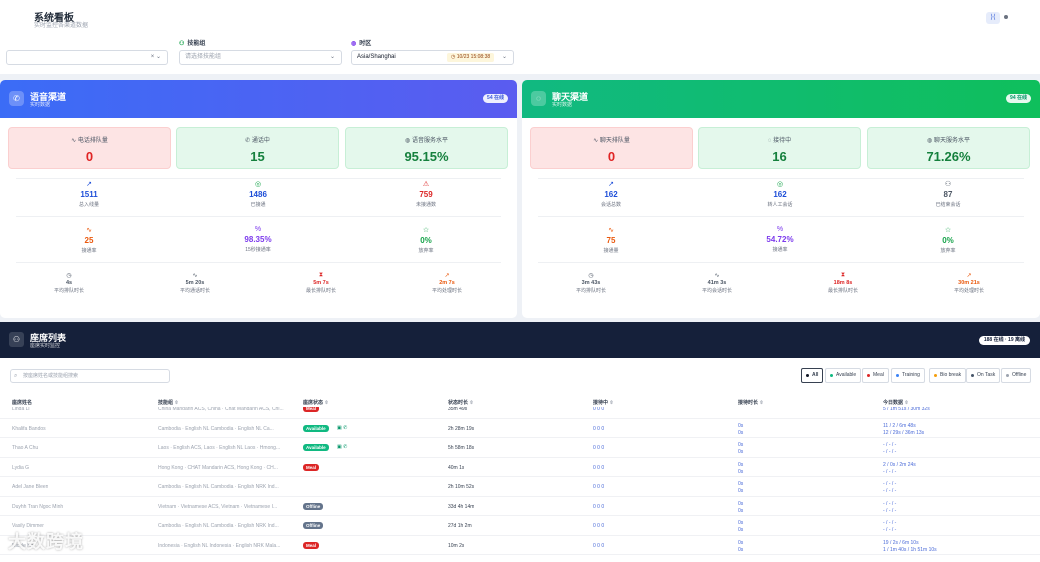 This screenshot has width=1040, height=562. I want to click on filter-available: Available, so click(843, 375).